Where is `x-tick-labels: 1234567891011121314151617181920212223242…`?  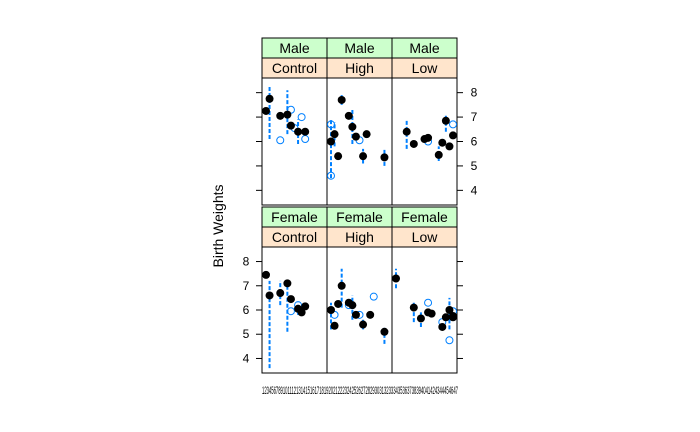 x-tick-labels: 1234567891011121314151617181920212223242… is located at coordinates (360, 391).